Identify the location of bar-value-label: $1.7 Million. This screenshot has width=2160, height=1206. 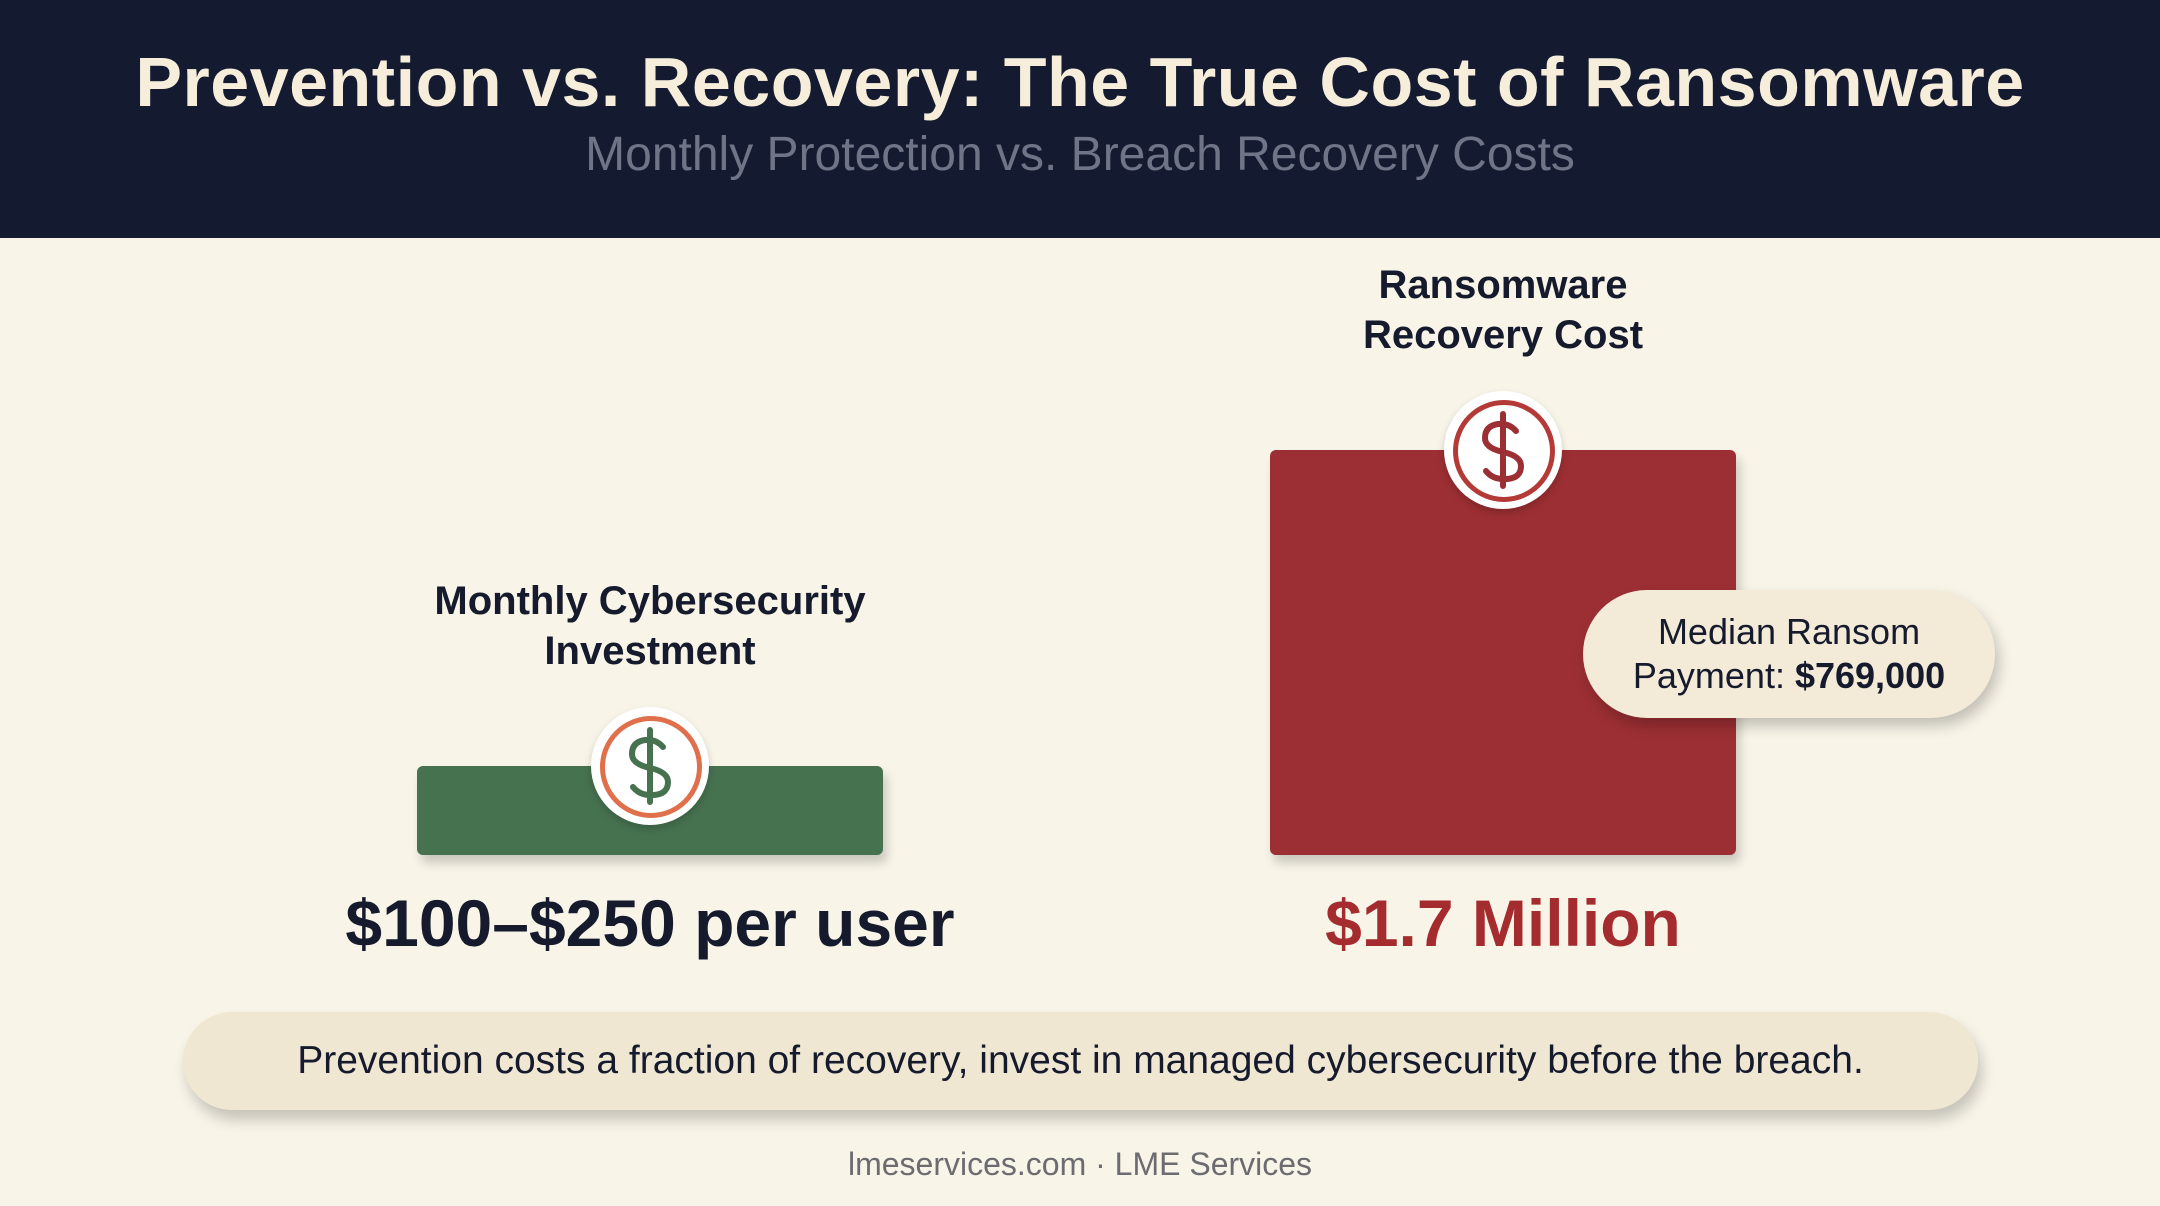
(1503, 923).